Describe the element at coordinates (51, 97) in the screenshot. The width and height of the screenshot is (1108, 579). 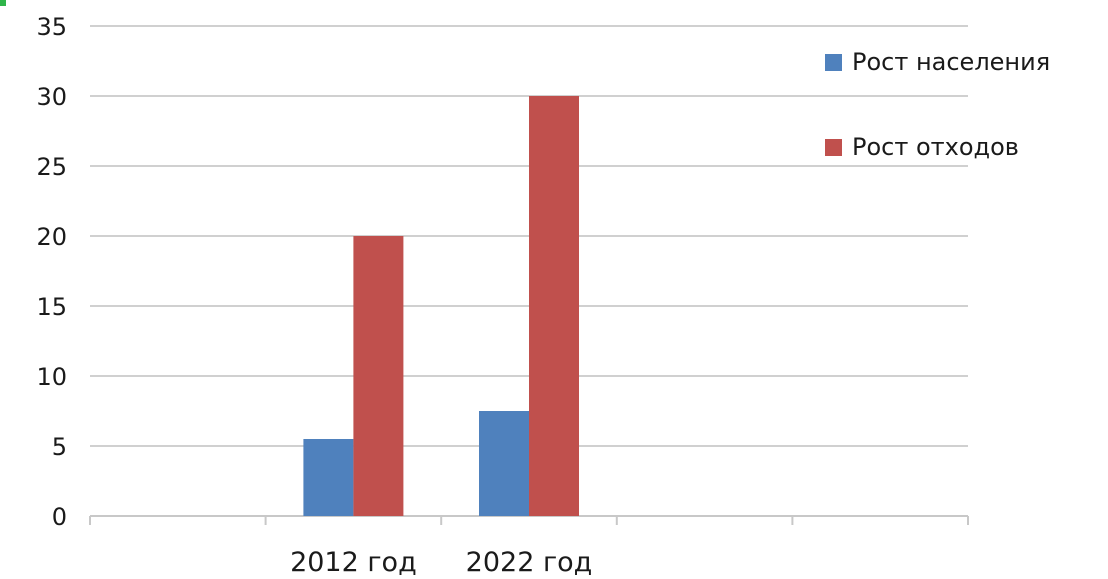
I see `y-tick-label: 30` at that location.